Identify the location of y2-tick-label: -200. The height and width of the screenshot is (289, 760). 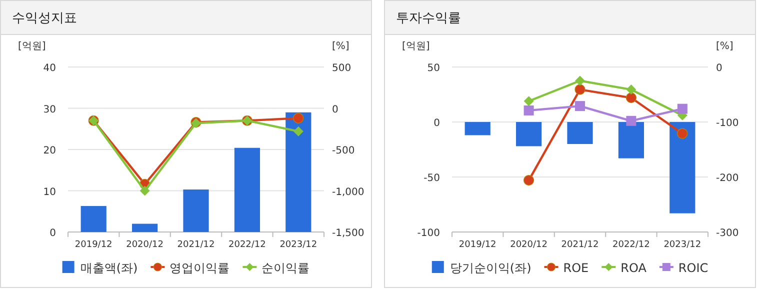
(727, 178).